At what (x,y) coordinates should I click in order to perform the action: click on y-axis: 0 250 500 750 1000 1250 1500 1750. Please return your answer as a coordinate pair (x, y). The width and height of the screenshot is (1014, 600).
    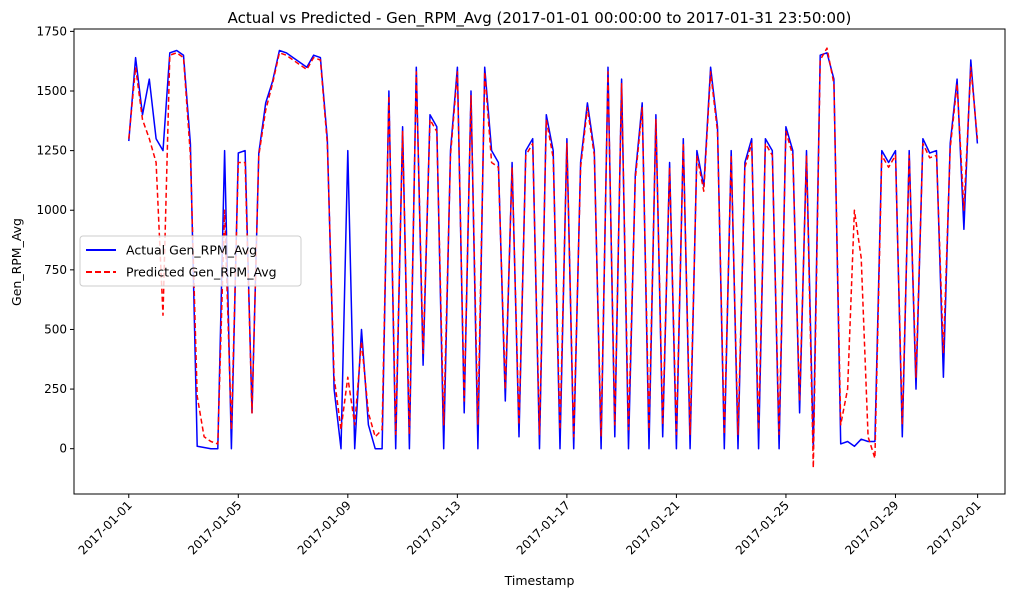
    Looking at the image, I should click on (55, 240).